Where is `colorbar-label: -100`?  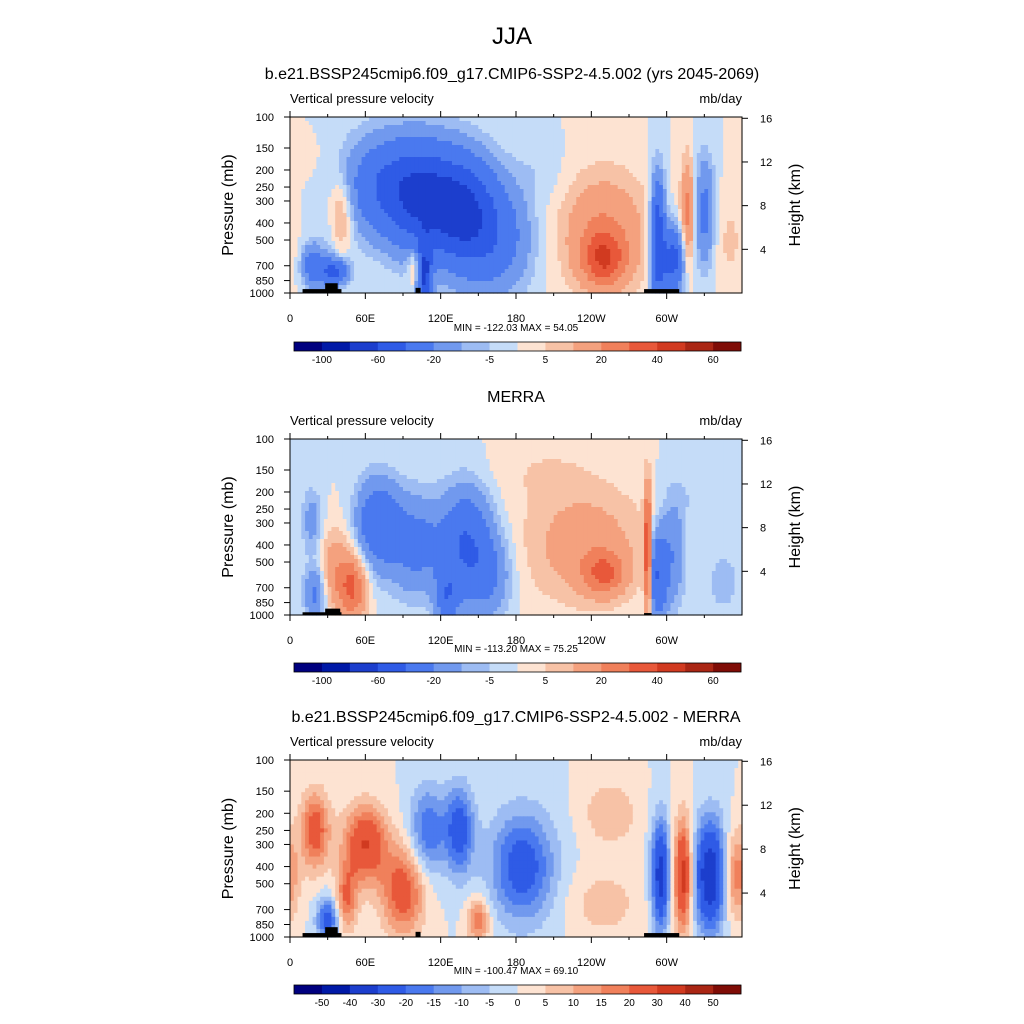 colorbar-label: -100 is located at coordinates (322, 681).